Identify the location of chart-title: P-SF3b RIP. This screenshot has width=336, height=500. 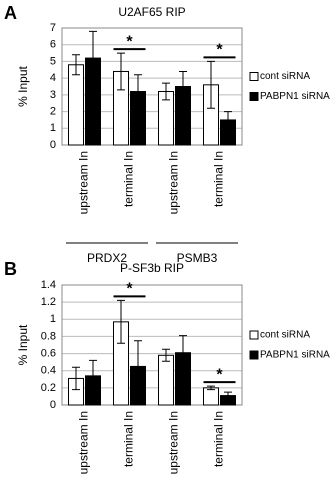
(152, 268).